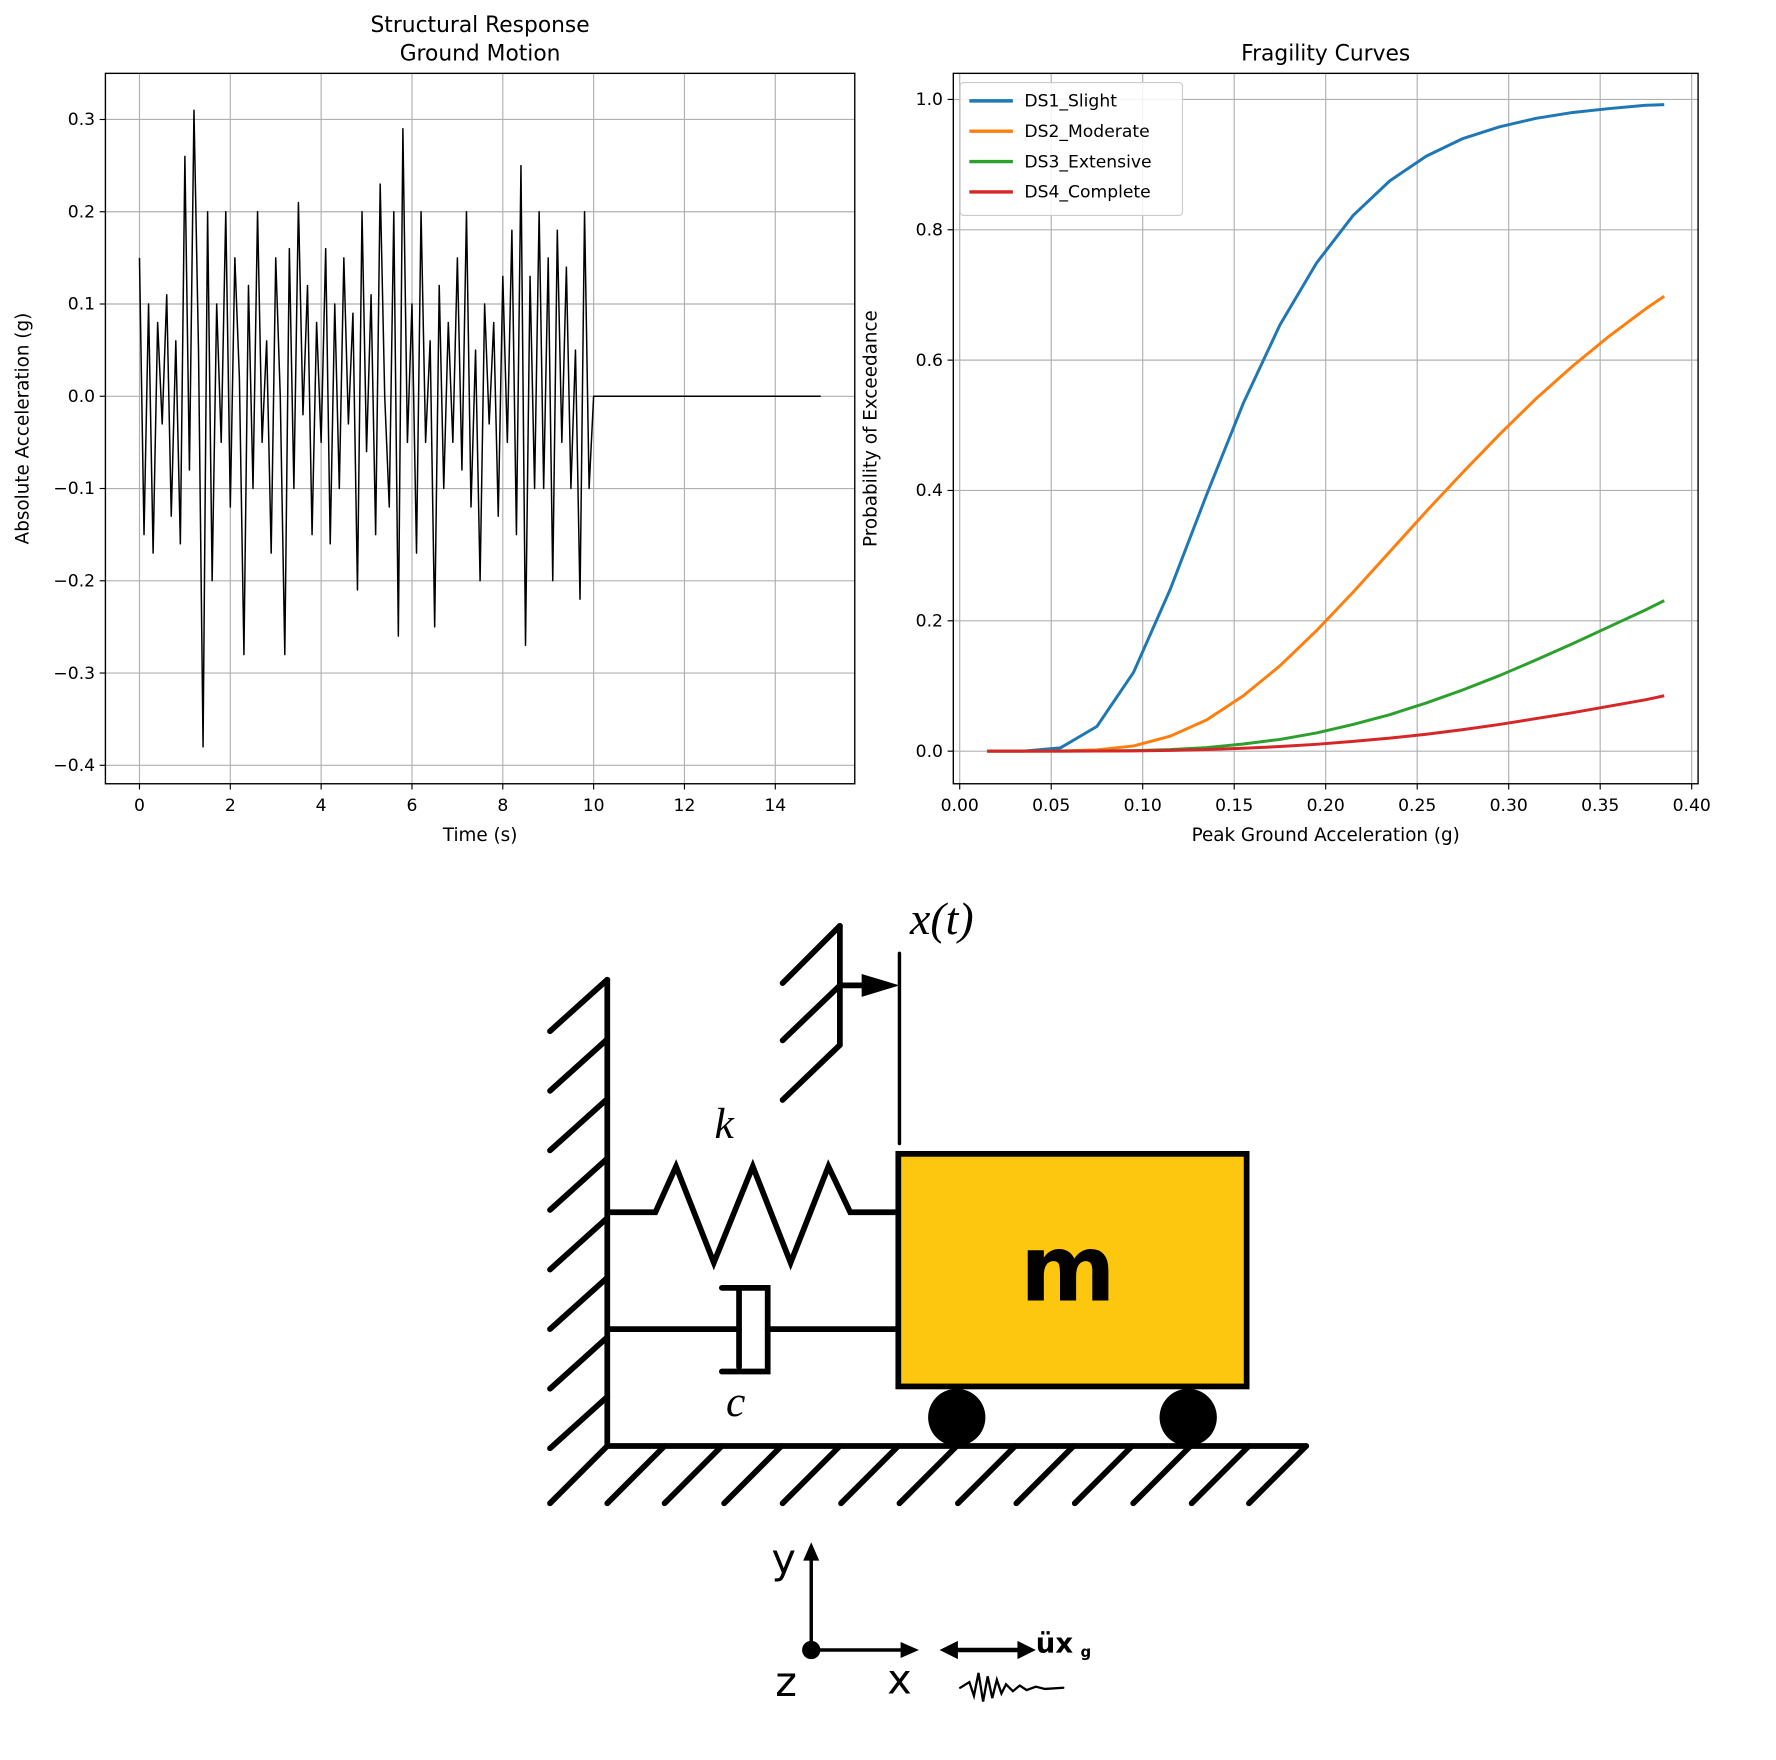 This screenshot has height=1760, width=1776. Describe the element at coordinates (871, 428) in the screenshot. I see `y-axis-label: Probability of Exceedance` at that location.